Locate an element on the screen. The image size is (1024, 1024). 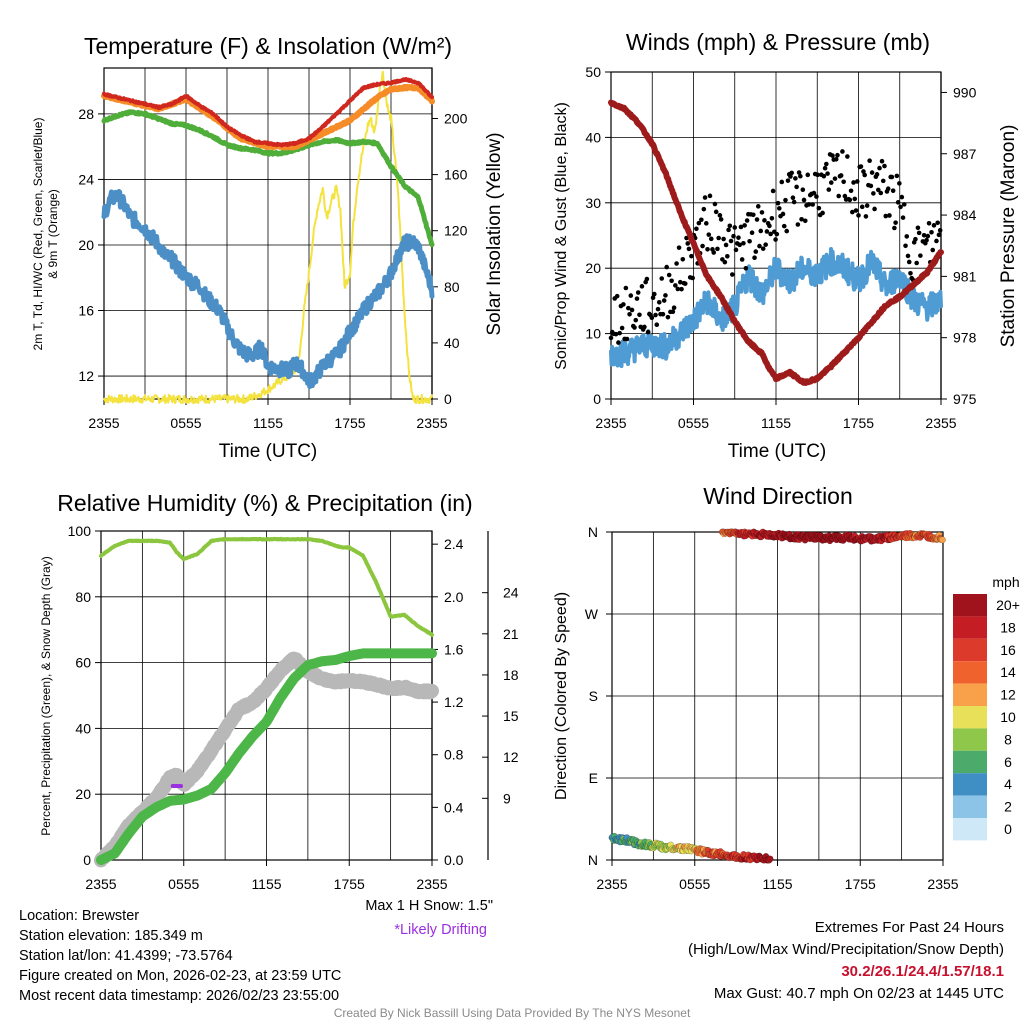
y2-axis-tick-label: 990 is located at coordinates (965, 92).